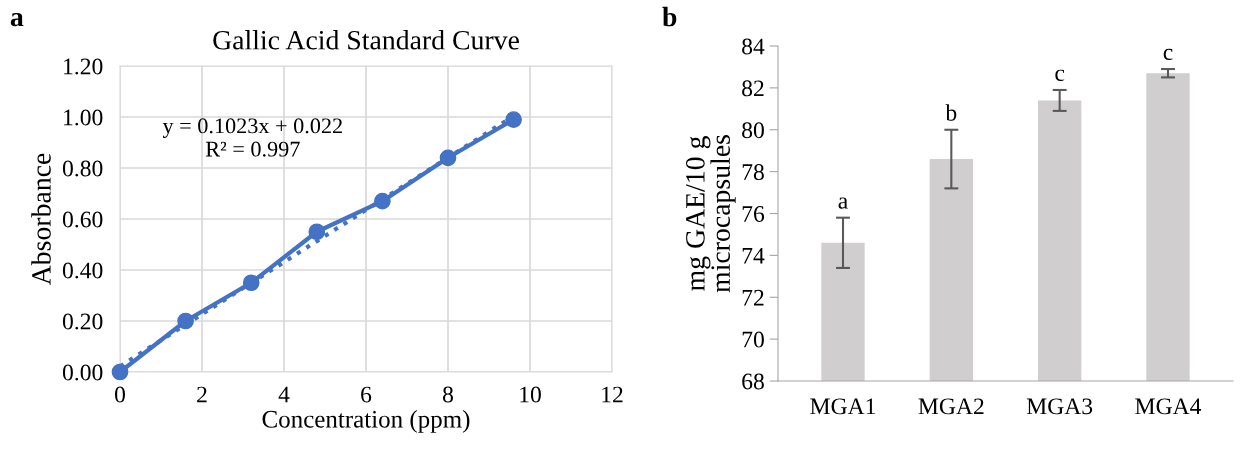  I want to click on y-tick-label: 0.20, so click(82, 321).